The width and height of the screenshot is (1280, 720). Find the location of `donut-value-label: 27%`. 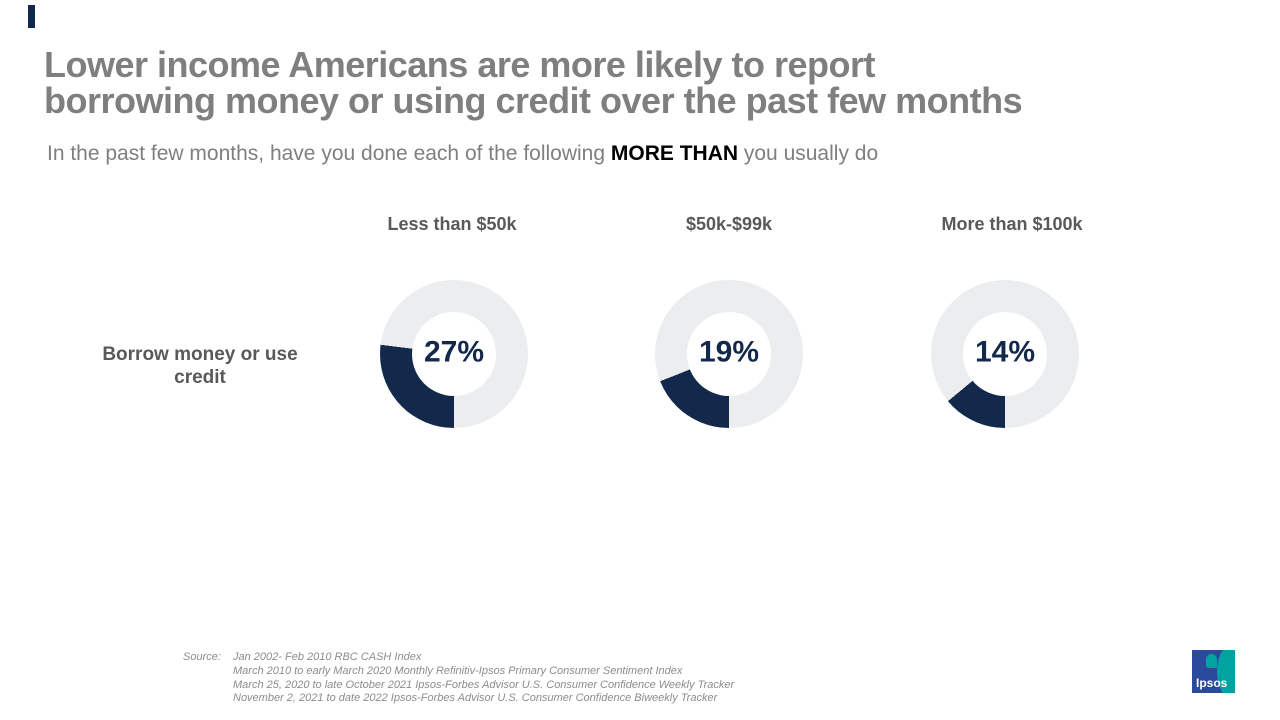

donut-value-label: 27% is located at coordinates (454, 352).